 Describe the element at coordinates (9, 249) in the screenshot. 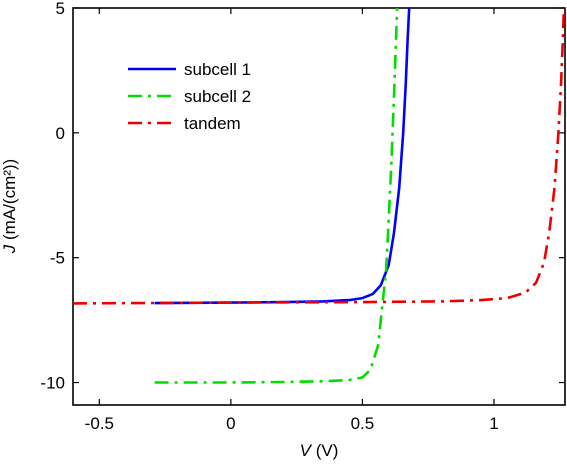

I see `y-axis-var: J` at that location.